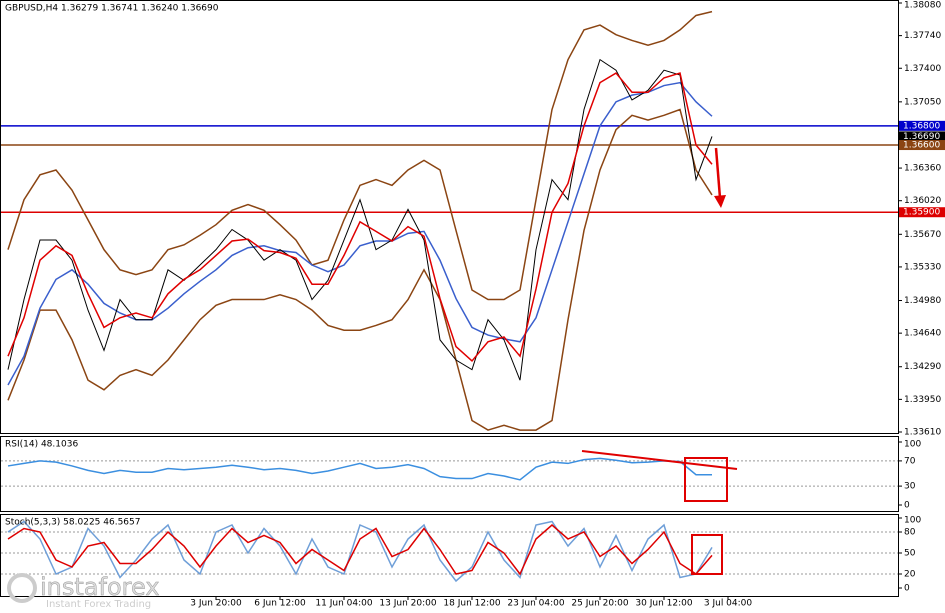  I want to click on x-tick-label: 6 Jun 12:00, so click(280, 604).